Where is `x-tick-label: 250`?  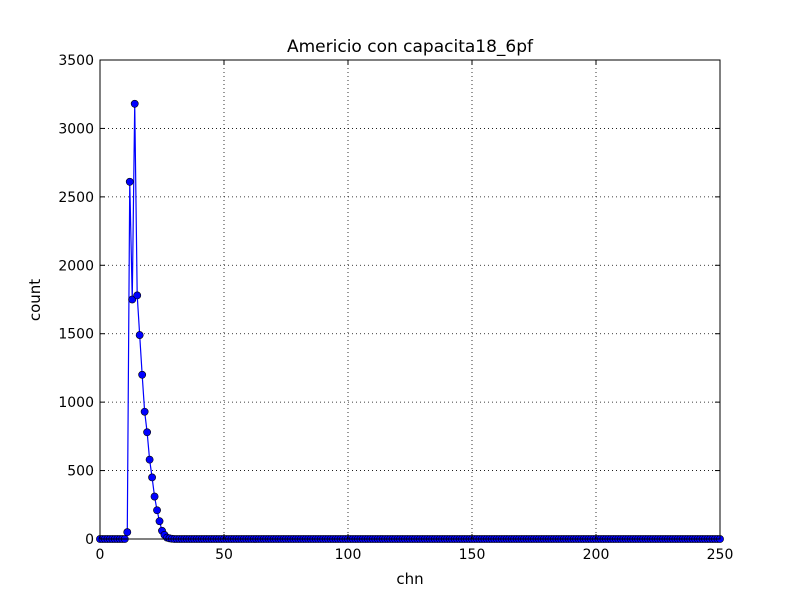 x-tick-label: 250 is located at coordinates (720, 555).